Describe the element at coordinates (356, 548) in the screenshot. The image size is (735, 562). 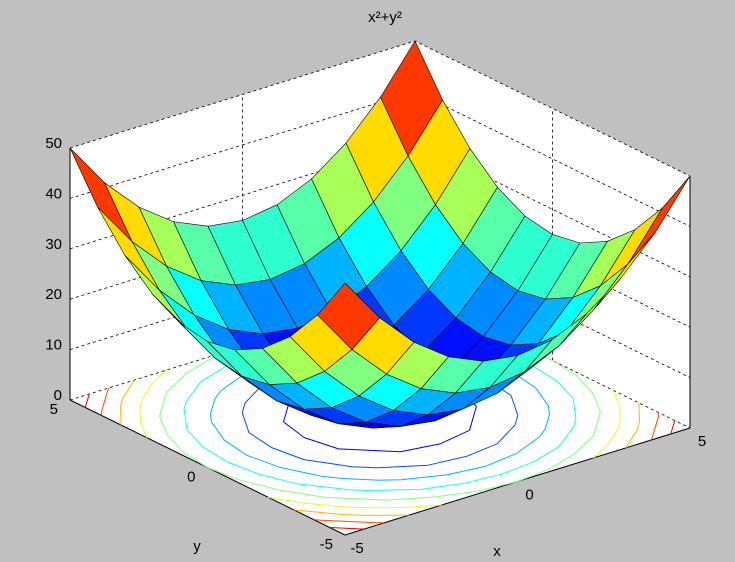
I see `x-tick-label: -5` at that location.